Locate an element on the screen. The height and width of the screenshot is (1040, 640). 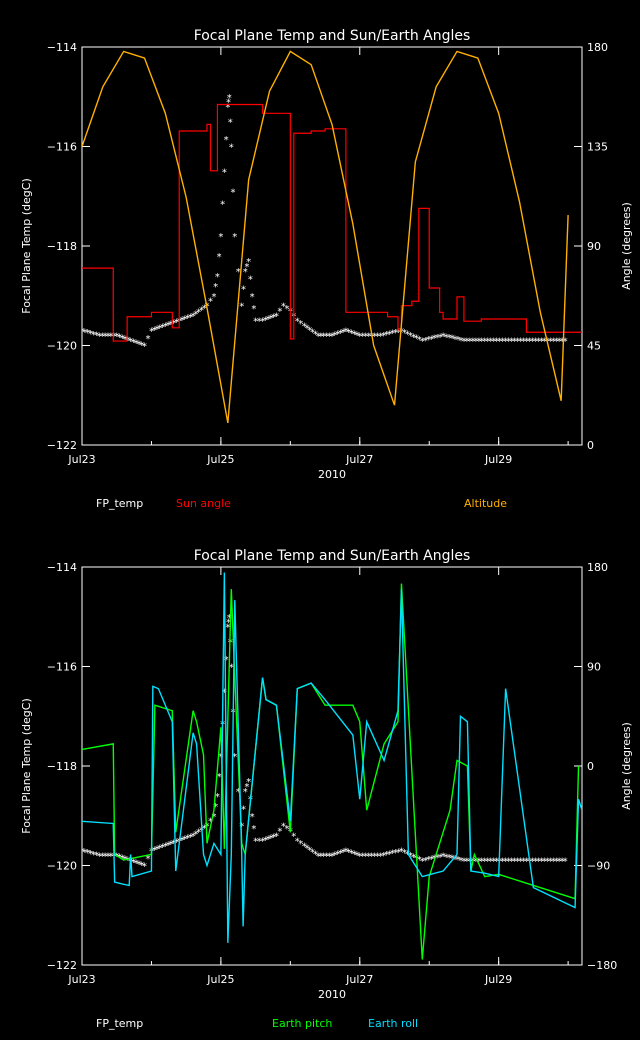
y-right-tick-label: 0 is located at coordinates (590, 445).